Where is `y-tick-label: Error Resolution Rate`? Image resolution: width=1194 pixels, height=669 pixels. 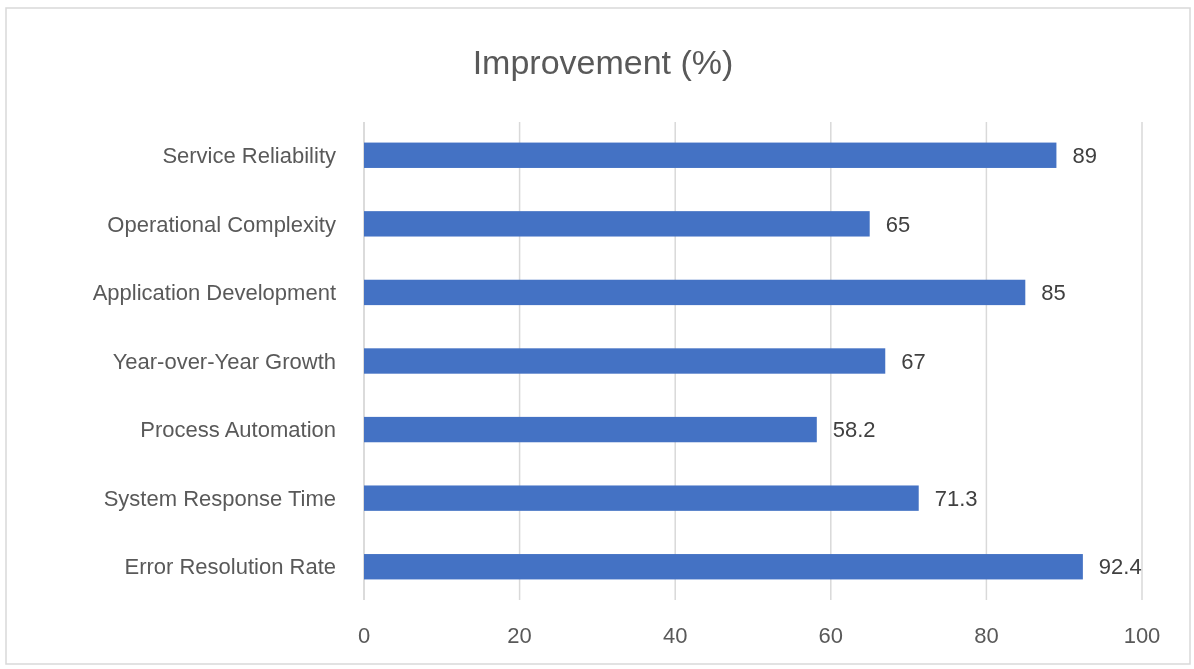 y-tick-label: Error Resolution Rate is located at coordinates (230, 567).